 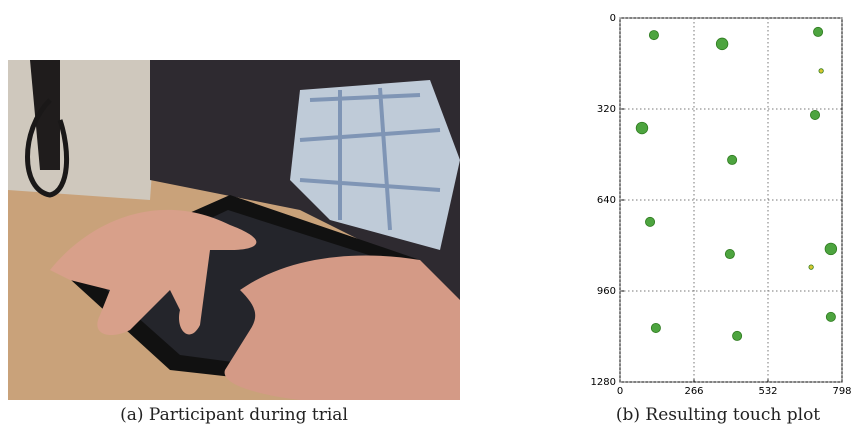 What do you see at coordinates (606, 200) in the screenshot?
I see `y-tick-label: 640` at bounding box center [606, 200].